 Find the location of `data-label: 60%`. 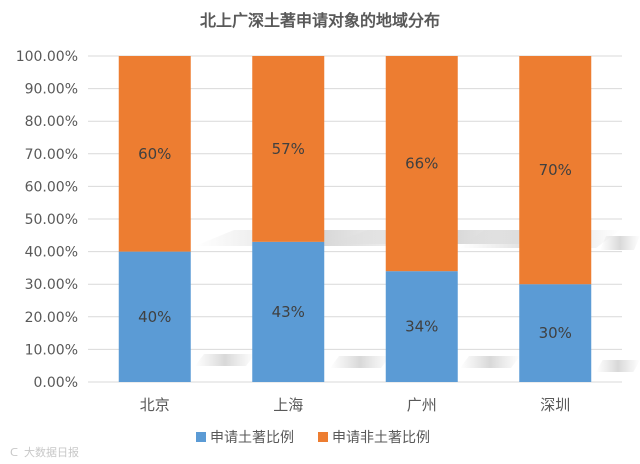

data-label: 60% is located at coordinates (154, 154).